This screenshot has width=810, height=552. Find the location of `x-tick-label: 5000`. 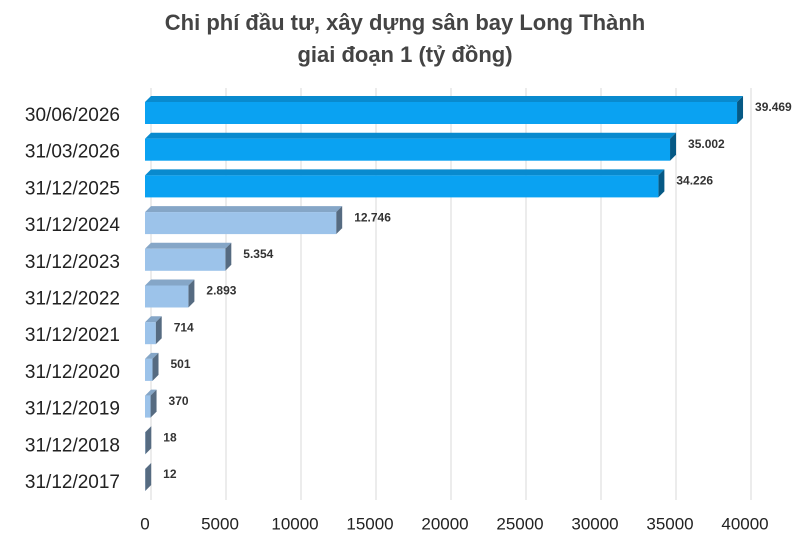

x-tick-label: 5000 is located at coordinates (220, 523).